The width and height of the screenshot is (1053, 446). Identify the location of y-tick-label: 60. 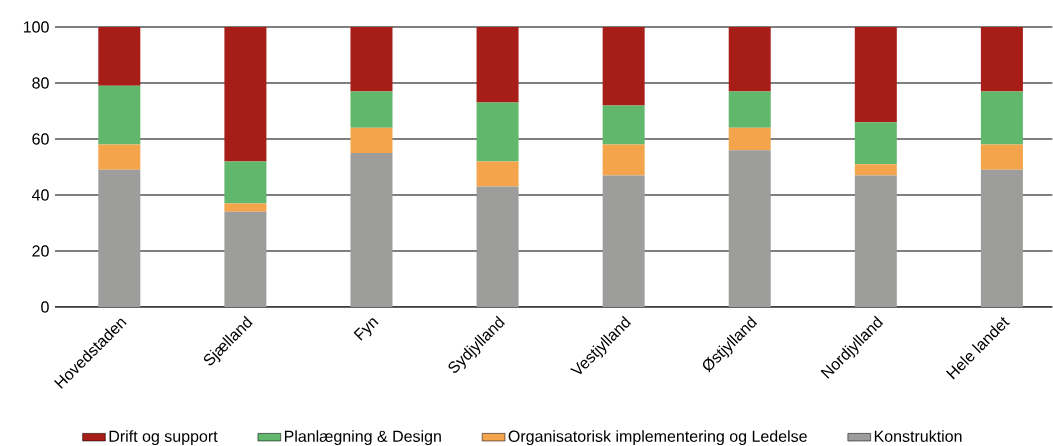
(40, 139).